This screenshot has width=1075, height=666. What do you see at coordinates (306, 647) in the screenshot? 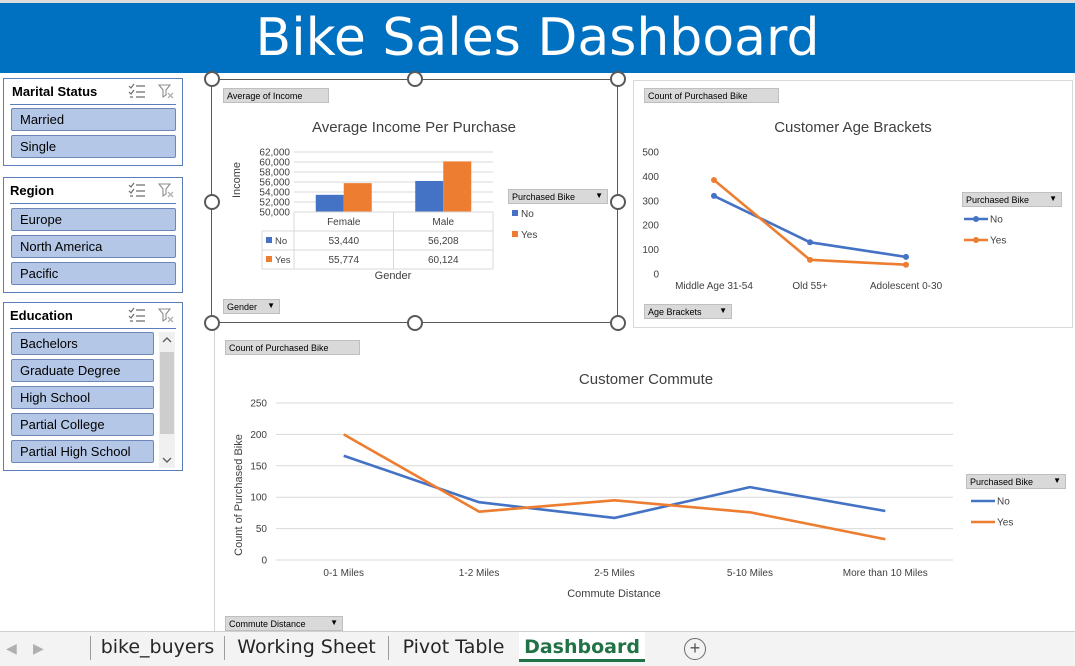
I see `tab-working-sheet: Working Sheet` at bounding box center [306, 647].